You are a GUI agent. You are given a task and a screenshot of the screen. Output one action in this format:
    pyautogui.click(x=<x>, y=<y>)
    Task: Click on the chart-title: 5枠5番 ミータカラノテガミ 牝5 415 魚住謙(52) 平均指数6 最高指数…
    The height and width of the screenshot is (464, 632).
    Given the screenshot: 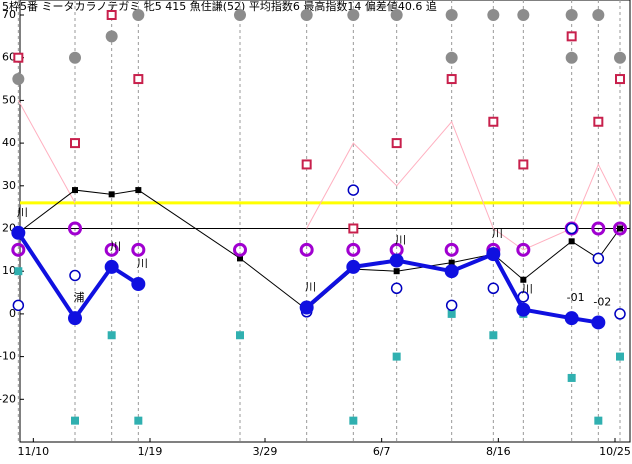 What is the action you would take?
    pyautogui.click(x=219, y=6)
    